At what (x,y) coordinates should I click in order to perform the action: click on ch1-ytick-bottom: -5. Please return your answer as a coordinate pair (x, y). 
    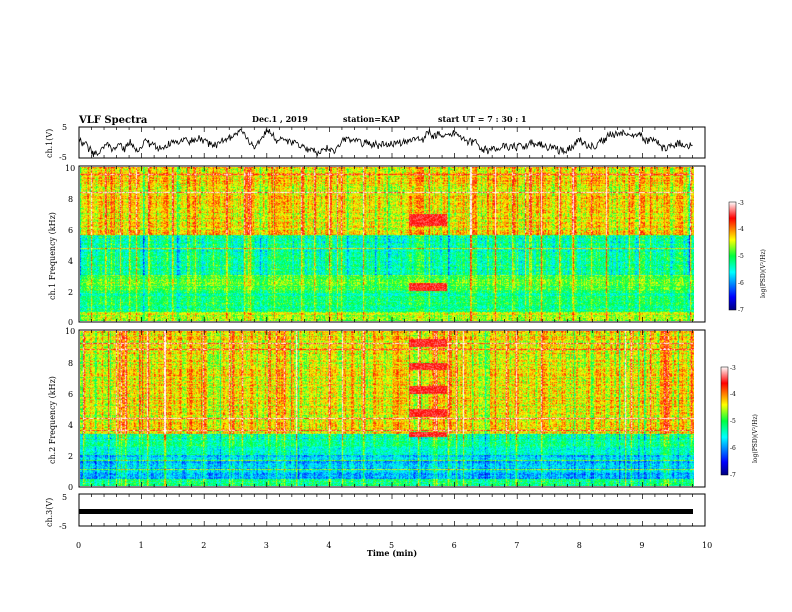
    Looking at the image, I should click on (63, 157).